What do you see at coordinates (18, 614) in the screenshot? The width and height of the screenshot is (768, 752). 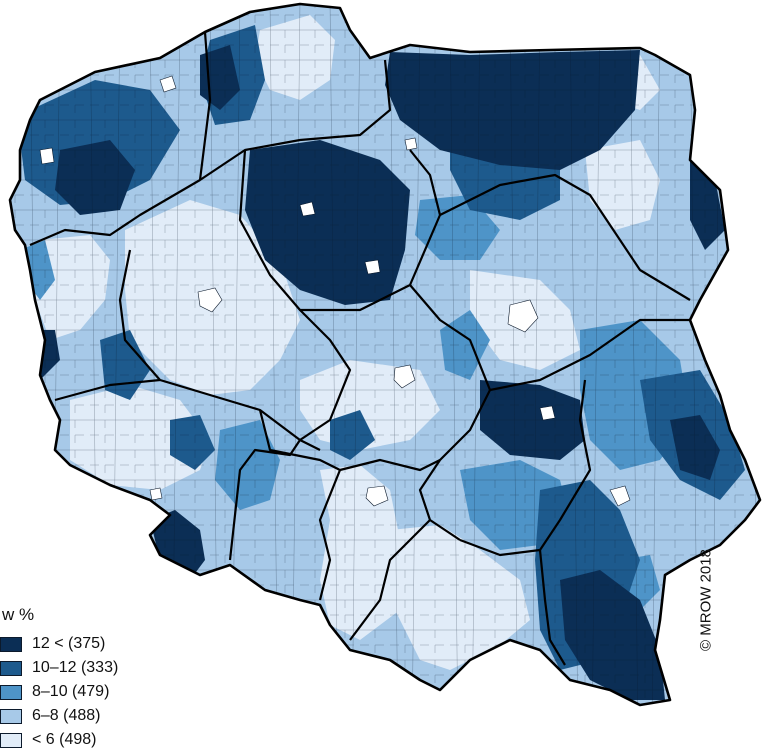 I see `legend-title: w %` at bounding box center [18, 614].